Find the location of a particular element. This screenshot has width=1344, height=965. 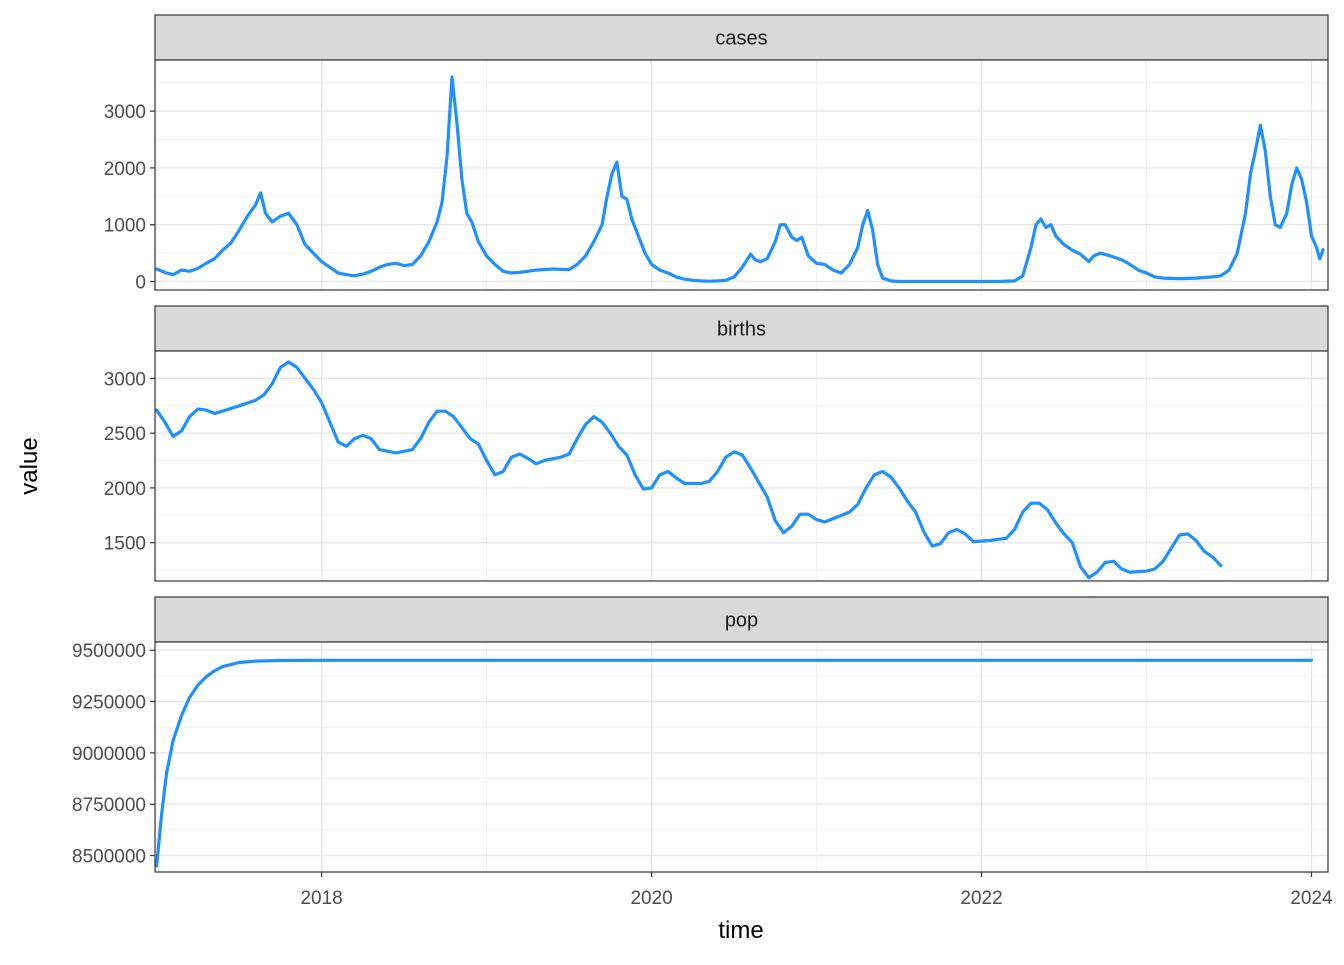

strip-cases is located at coordinates (741, 37).